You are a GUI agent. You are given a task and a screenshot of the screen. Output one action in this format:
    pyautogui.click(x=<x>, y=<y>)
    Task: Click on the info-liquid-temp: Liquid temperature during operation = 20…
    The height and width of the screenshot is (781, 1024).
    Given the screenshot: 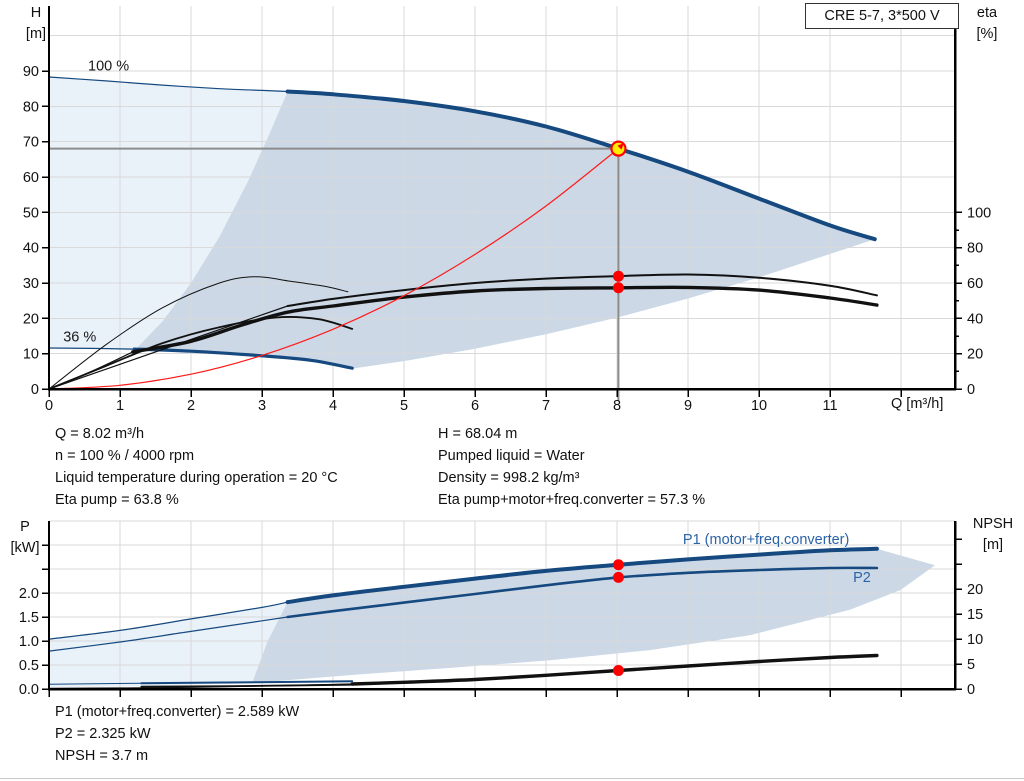 What is the action you would take?
    pyautogui.click(x=196, y=478)
    